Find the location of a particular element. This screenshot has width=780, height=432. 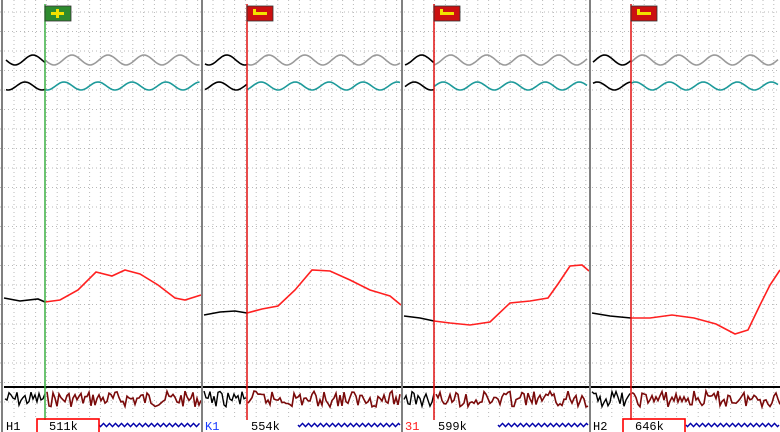

panel-label-value: 554k is located at coordinates (265, 426).